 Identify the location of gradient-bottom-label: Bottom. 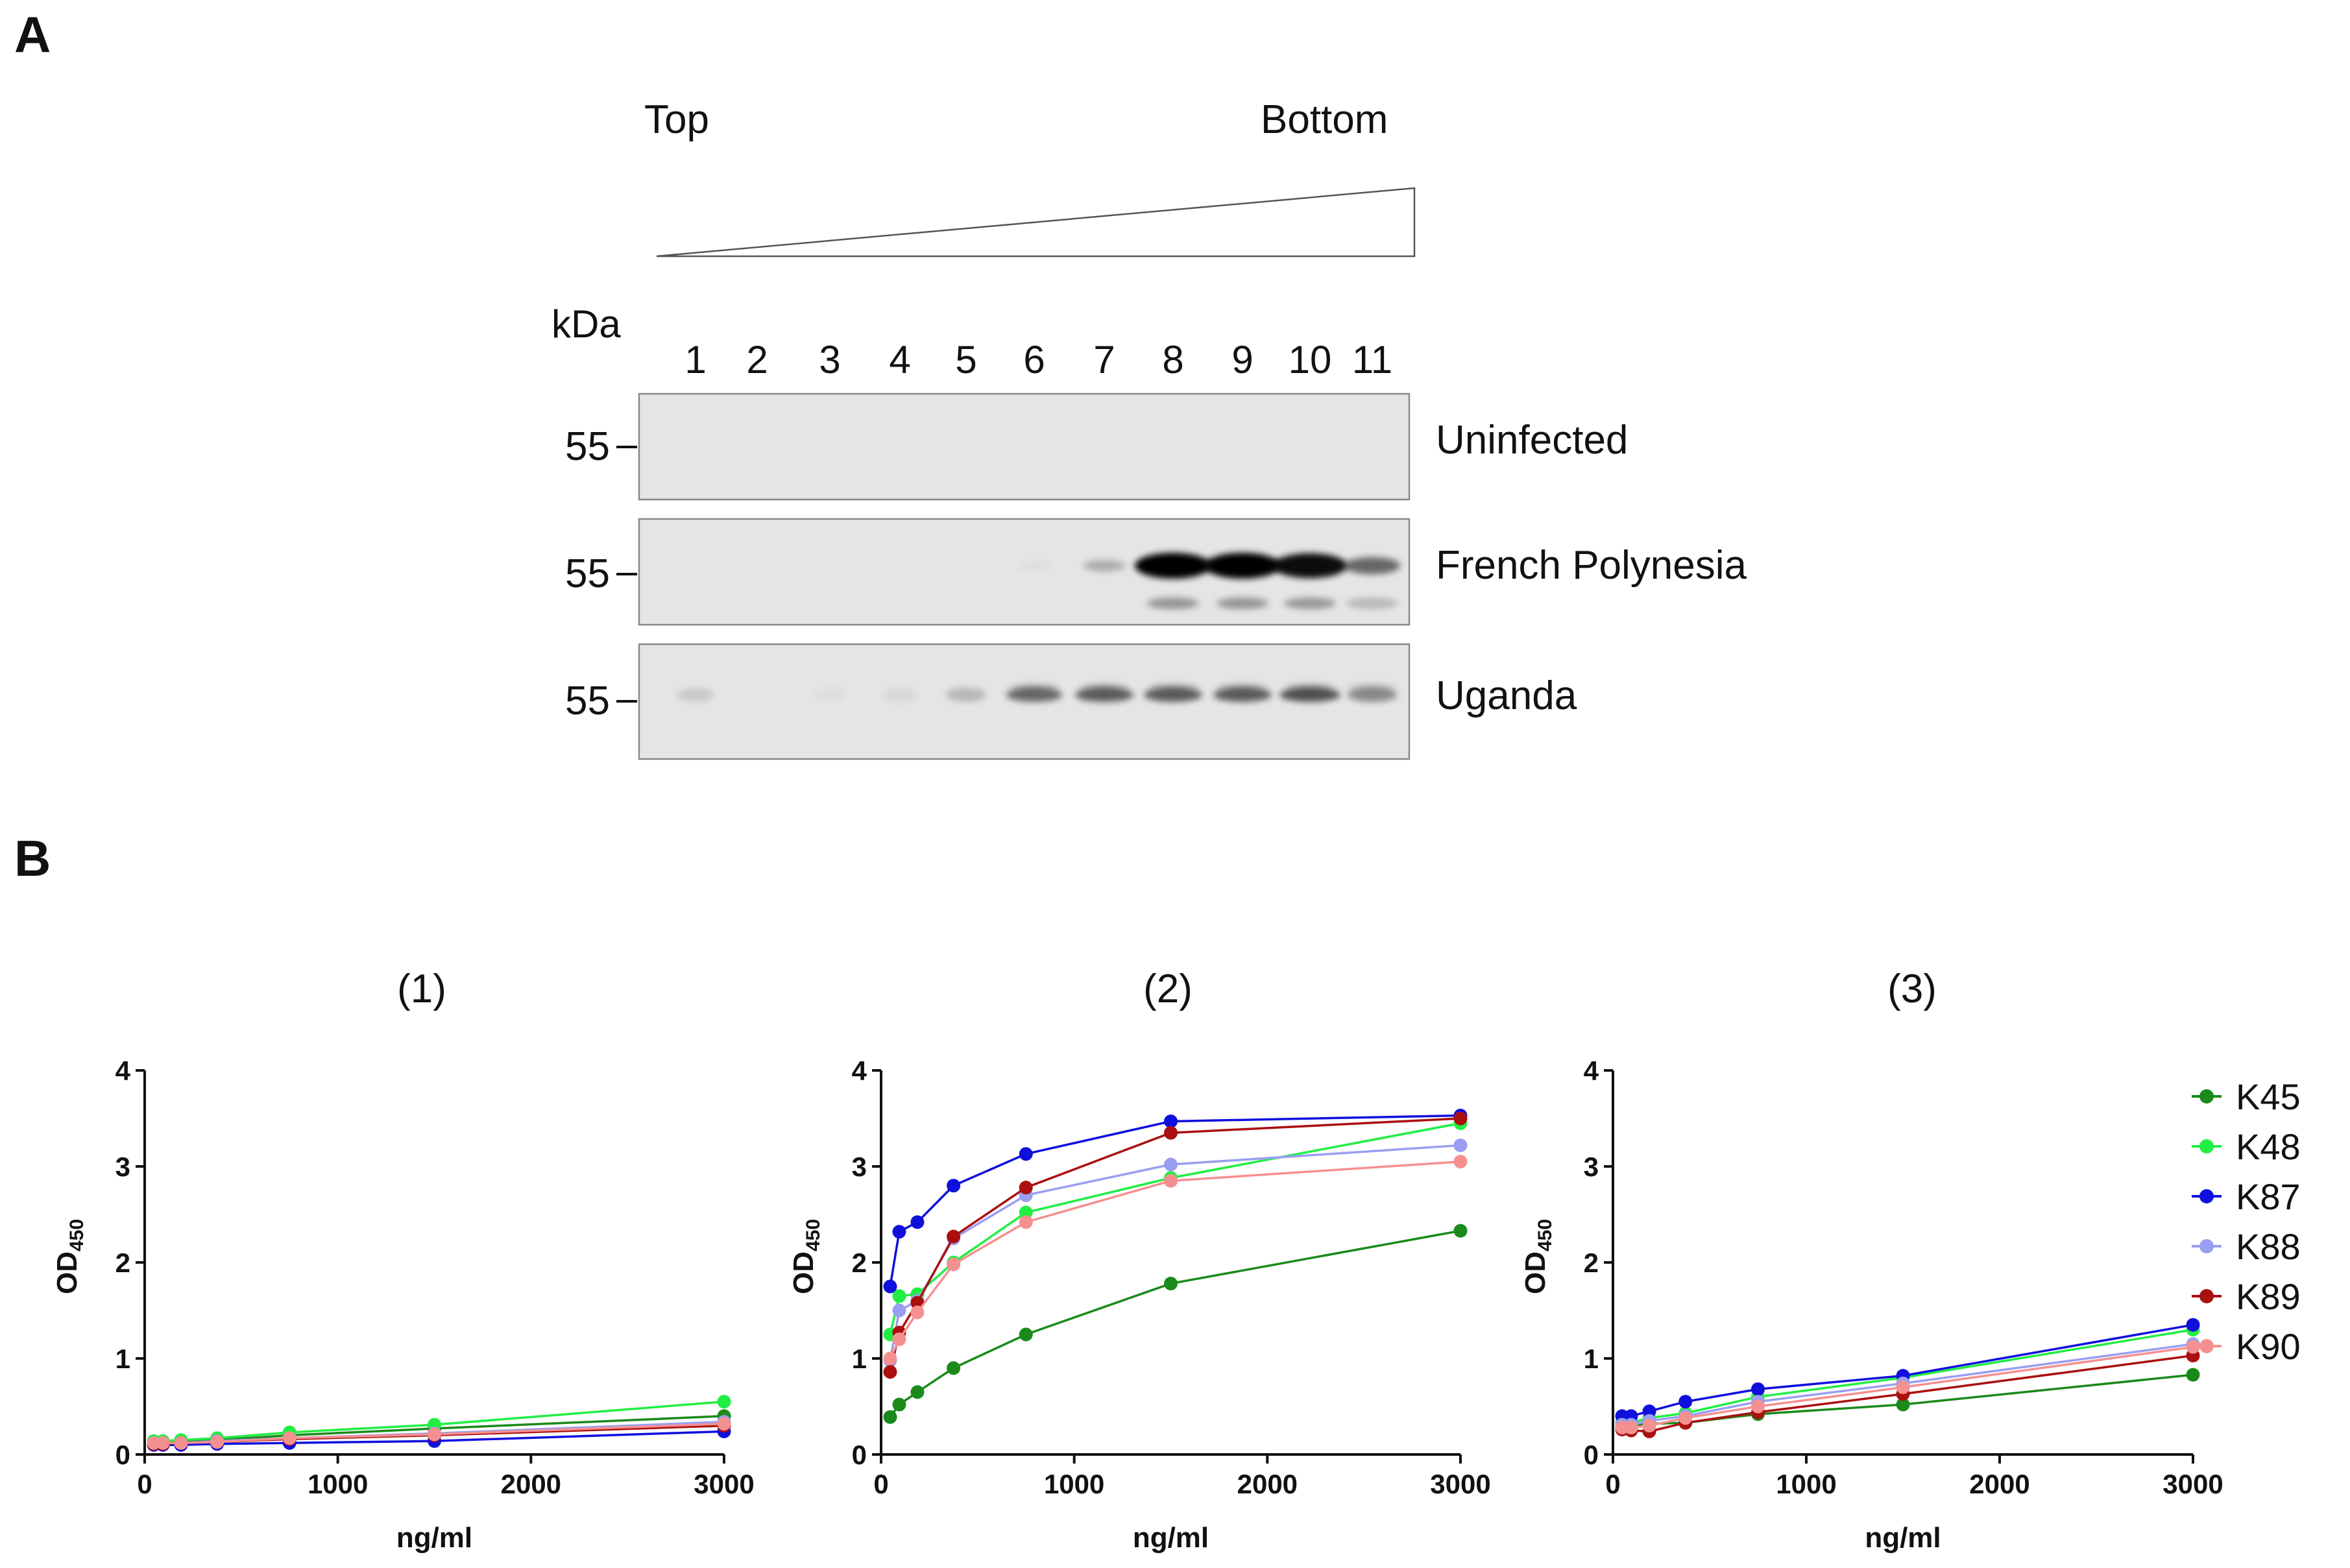
(1324, 119).